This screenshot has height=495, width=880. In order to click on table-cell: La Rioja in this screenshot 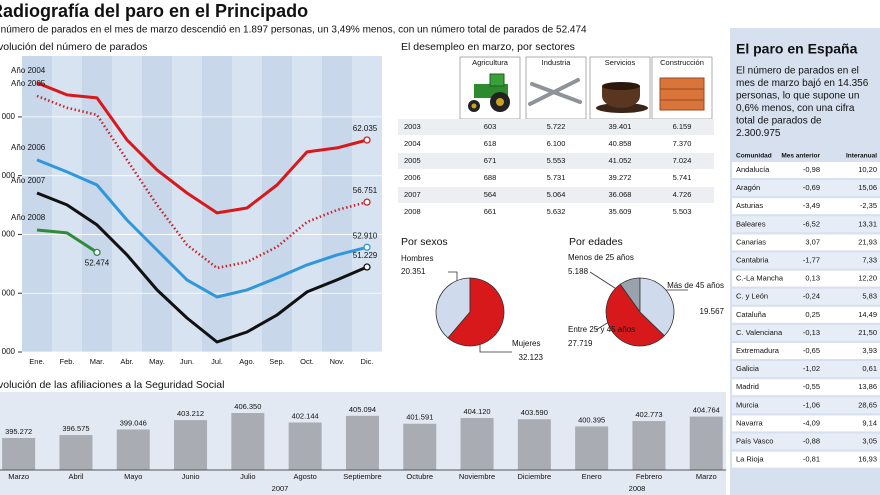, I will do `click(750, 459)`.